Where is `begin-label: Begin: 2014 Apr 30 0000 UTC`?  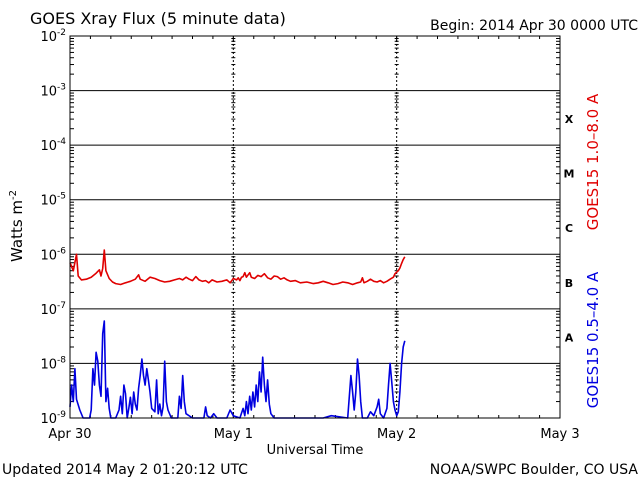
begin-label: Begin: 2014 Apr 30 0000 UTC is located at coordinates (534, 26).